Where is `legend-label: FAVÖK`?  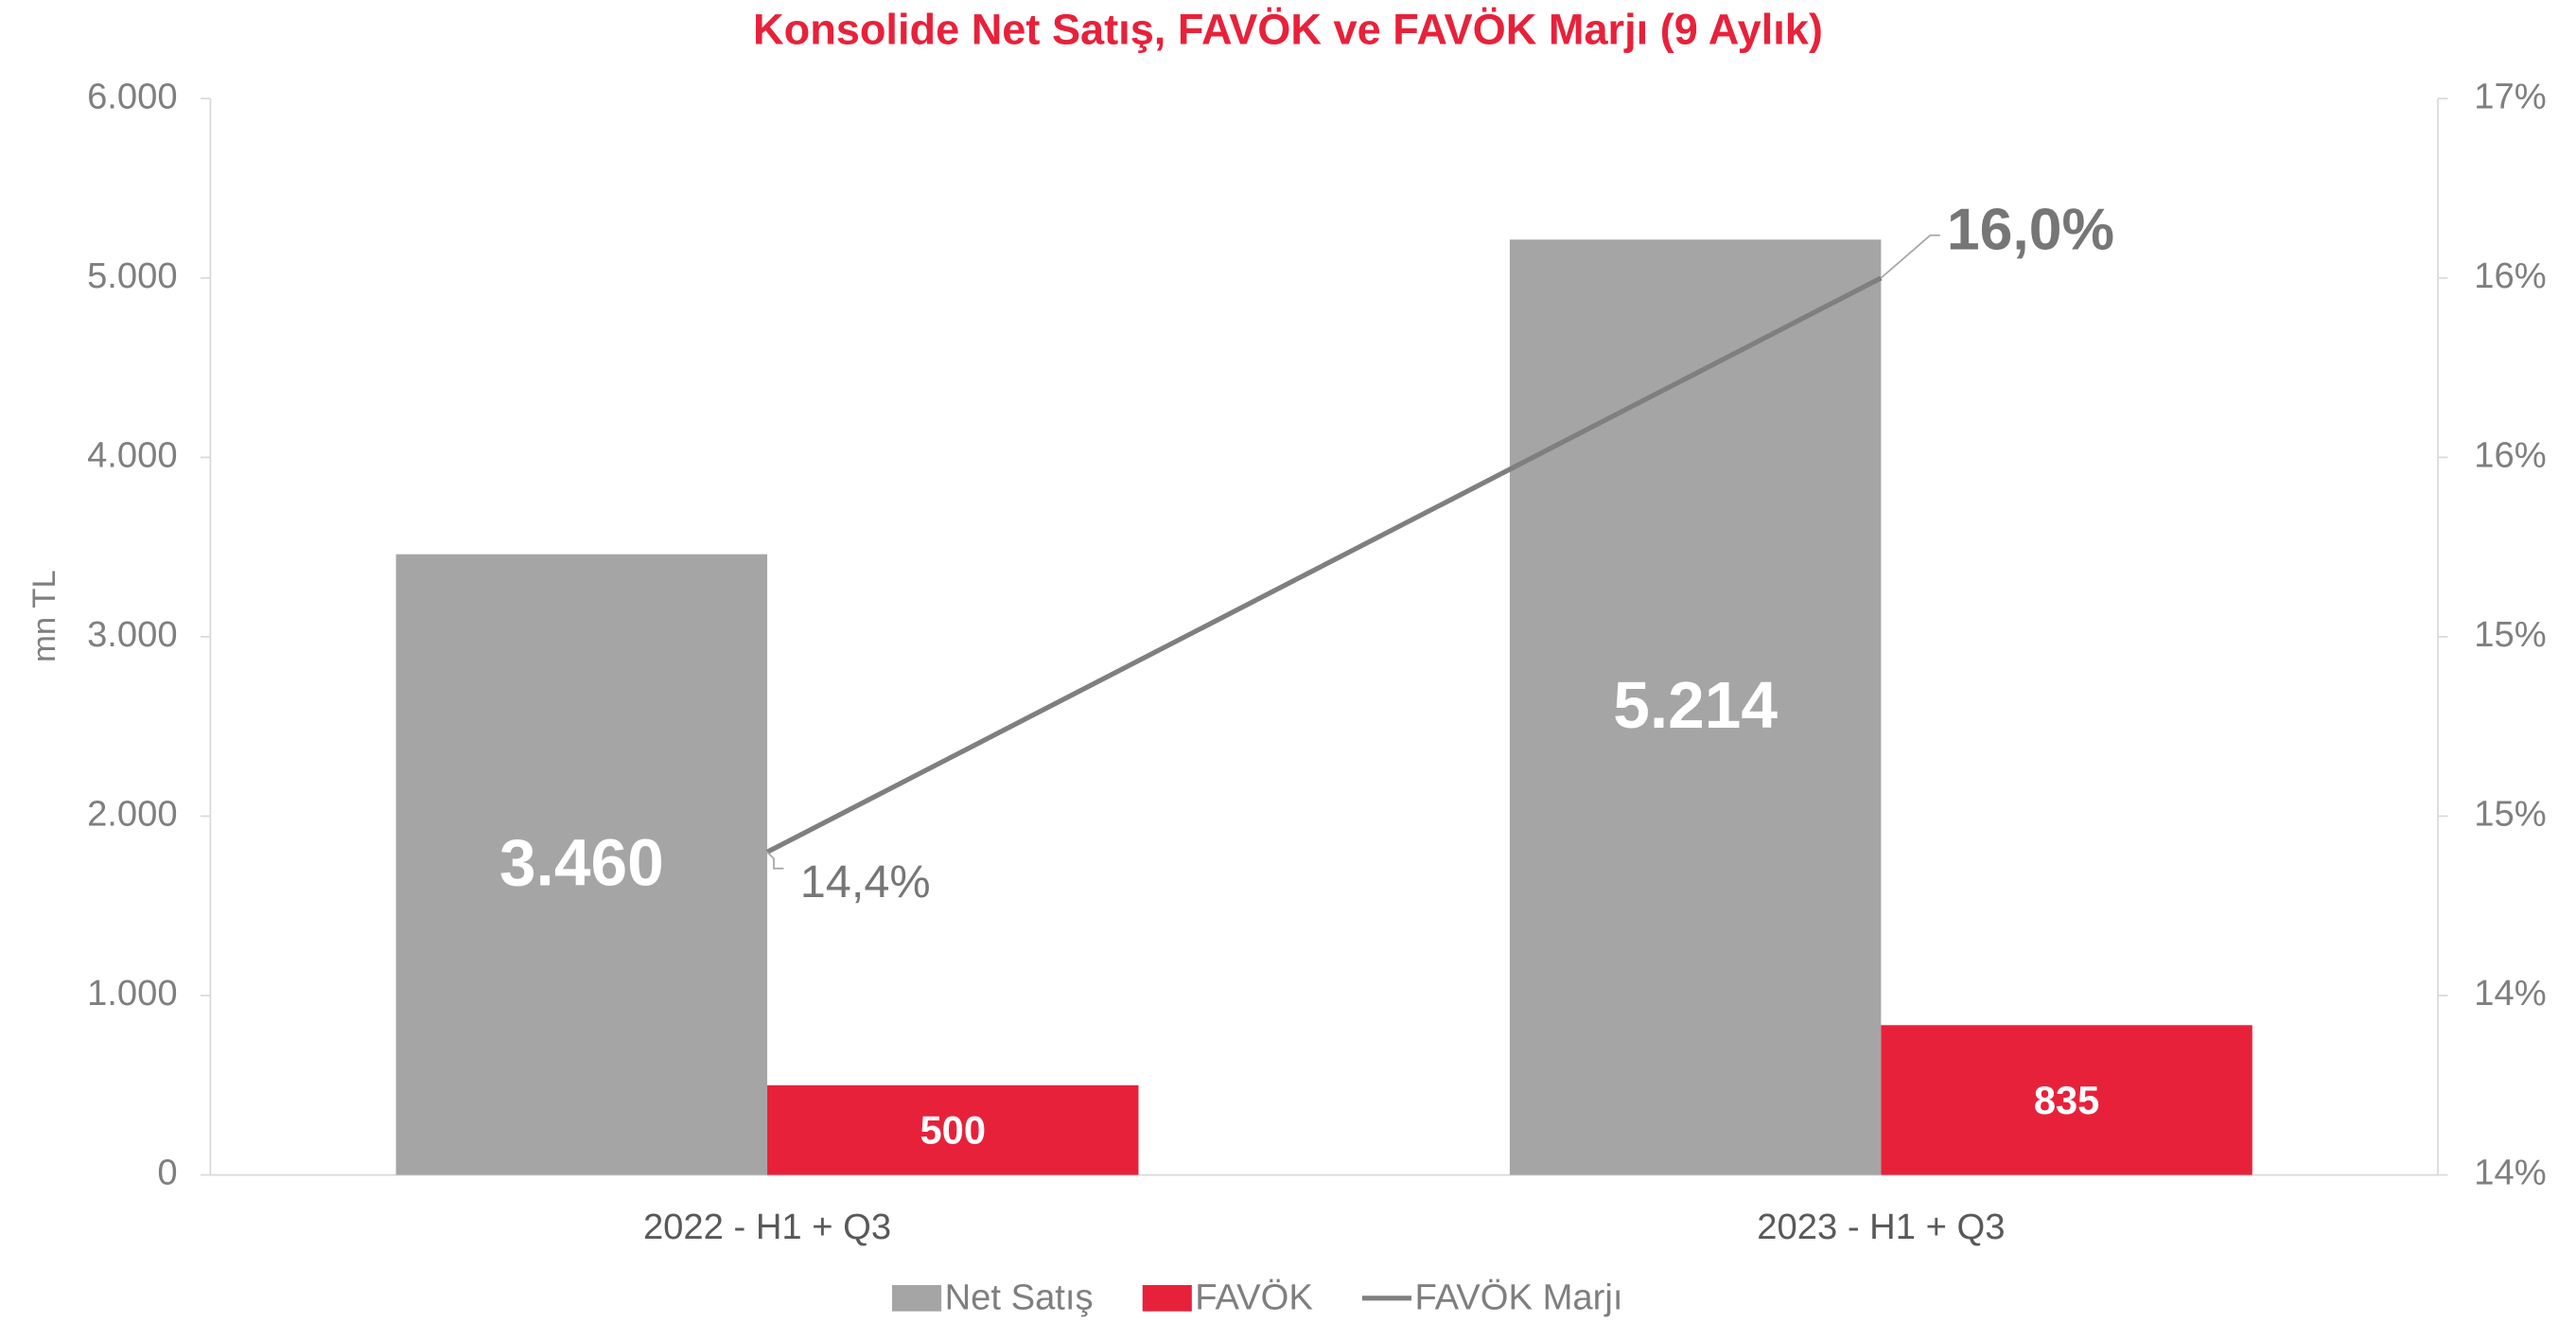 legend-label: FAVÖK is located at coordinates (1254, 1298).